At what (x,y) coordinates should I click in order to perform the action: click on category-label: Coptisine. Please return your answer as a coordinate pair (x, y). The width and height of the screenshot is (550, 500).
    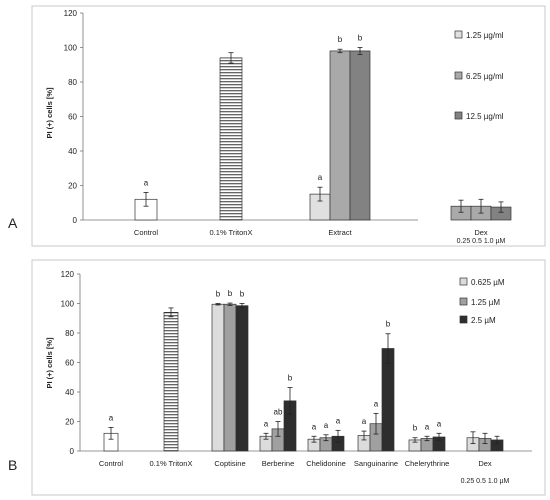
    Looking at the image, I should click on (229, 463).